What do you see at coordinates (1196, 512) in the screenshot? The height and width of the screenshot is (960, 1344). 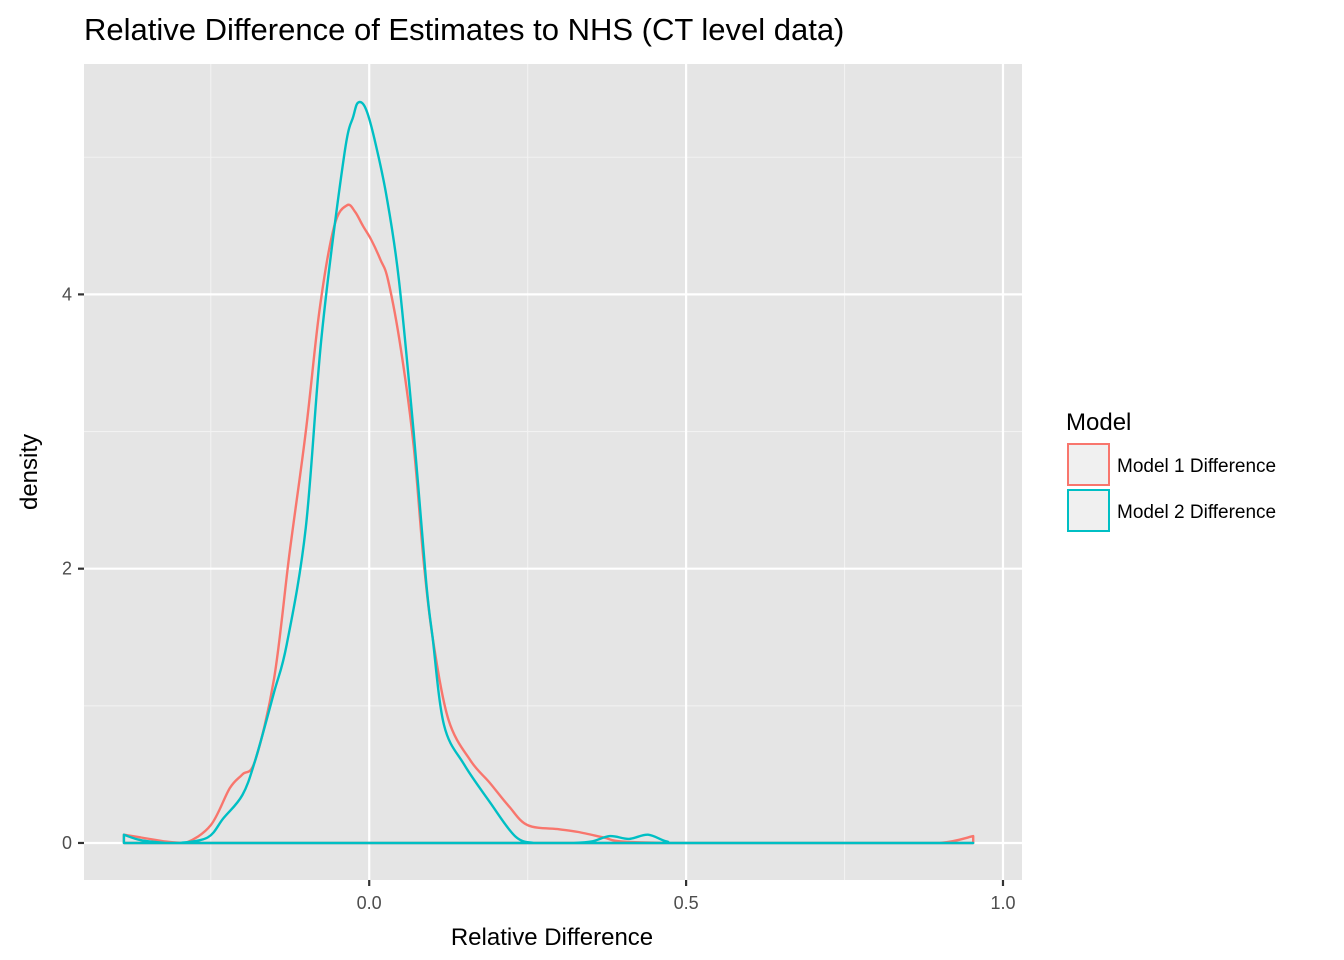 I see `legend-label-model-2: Model 2 Difference` at bounding box center [1196, 512].